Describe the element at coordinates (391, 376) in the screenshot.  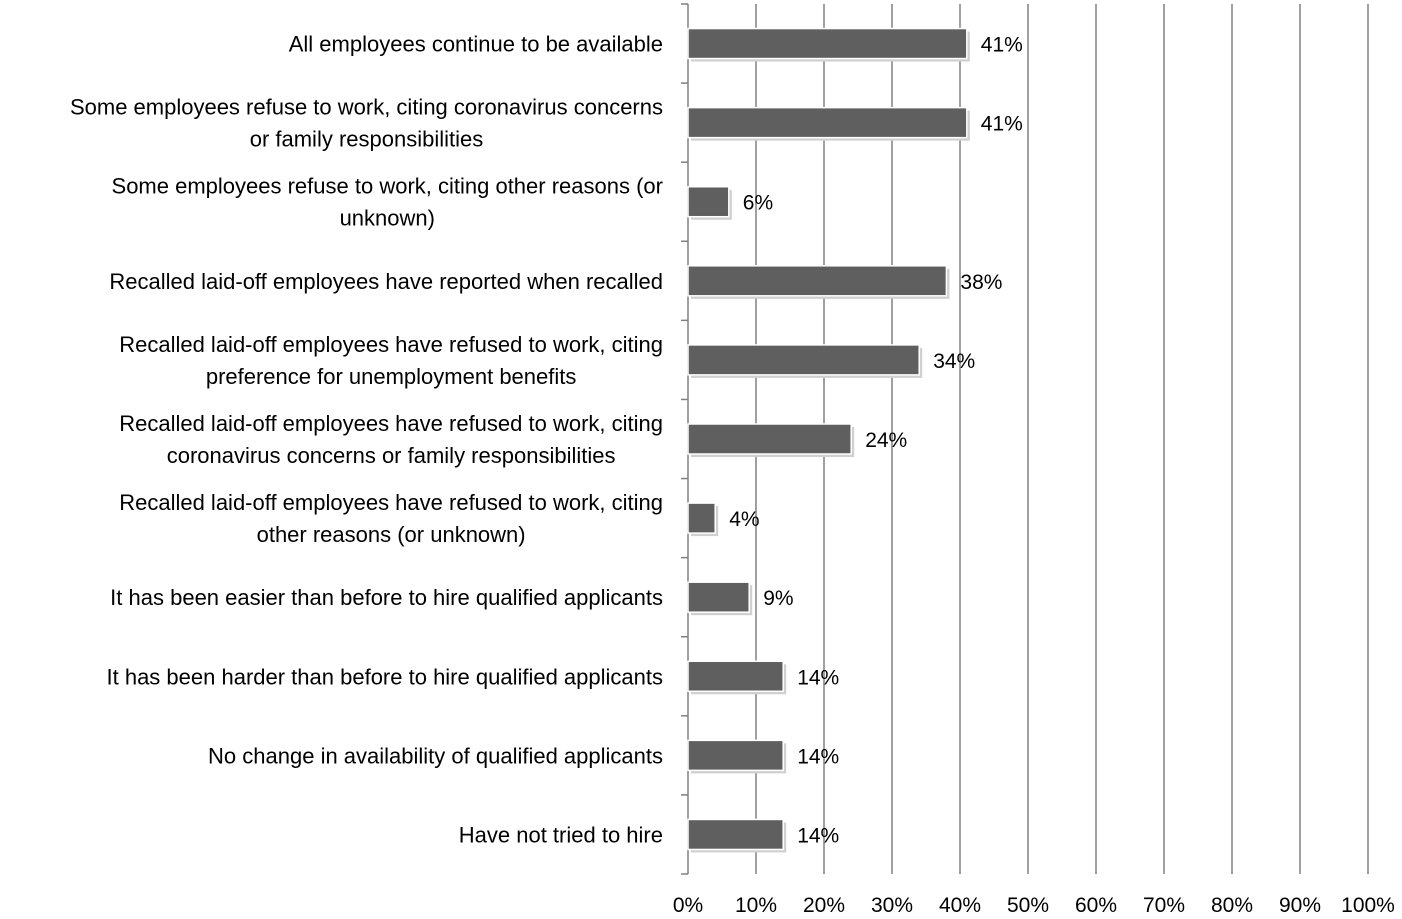
I see `category-label: preference for unemployment benefits` at that location.